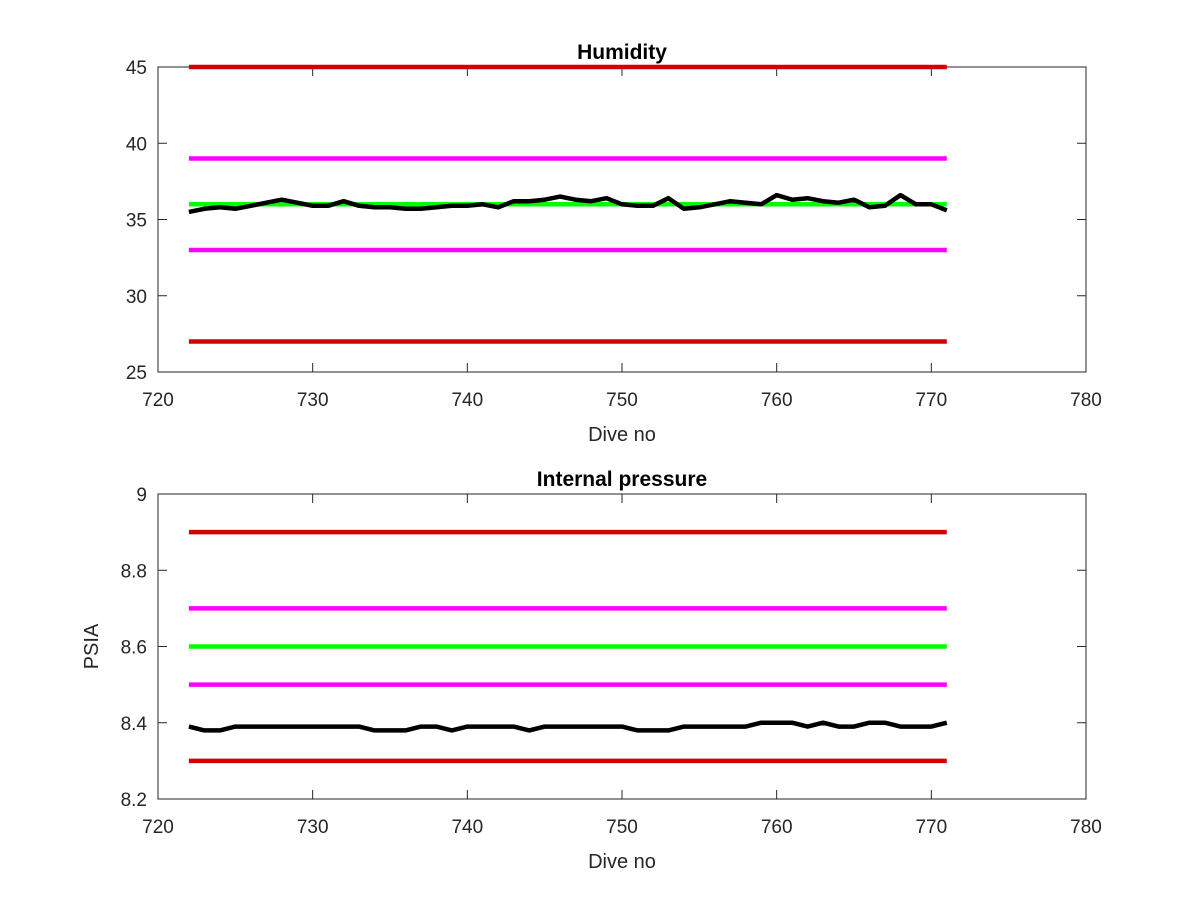 Image resolution: width=1200 pixels, height=900 pixels. I want to click on y-tick-label: 30, so click(136, 297).